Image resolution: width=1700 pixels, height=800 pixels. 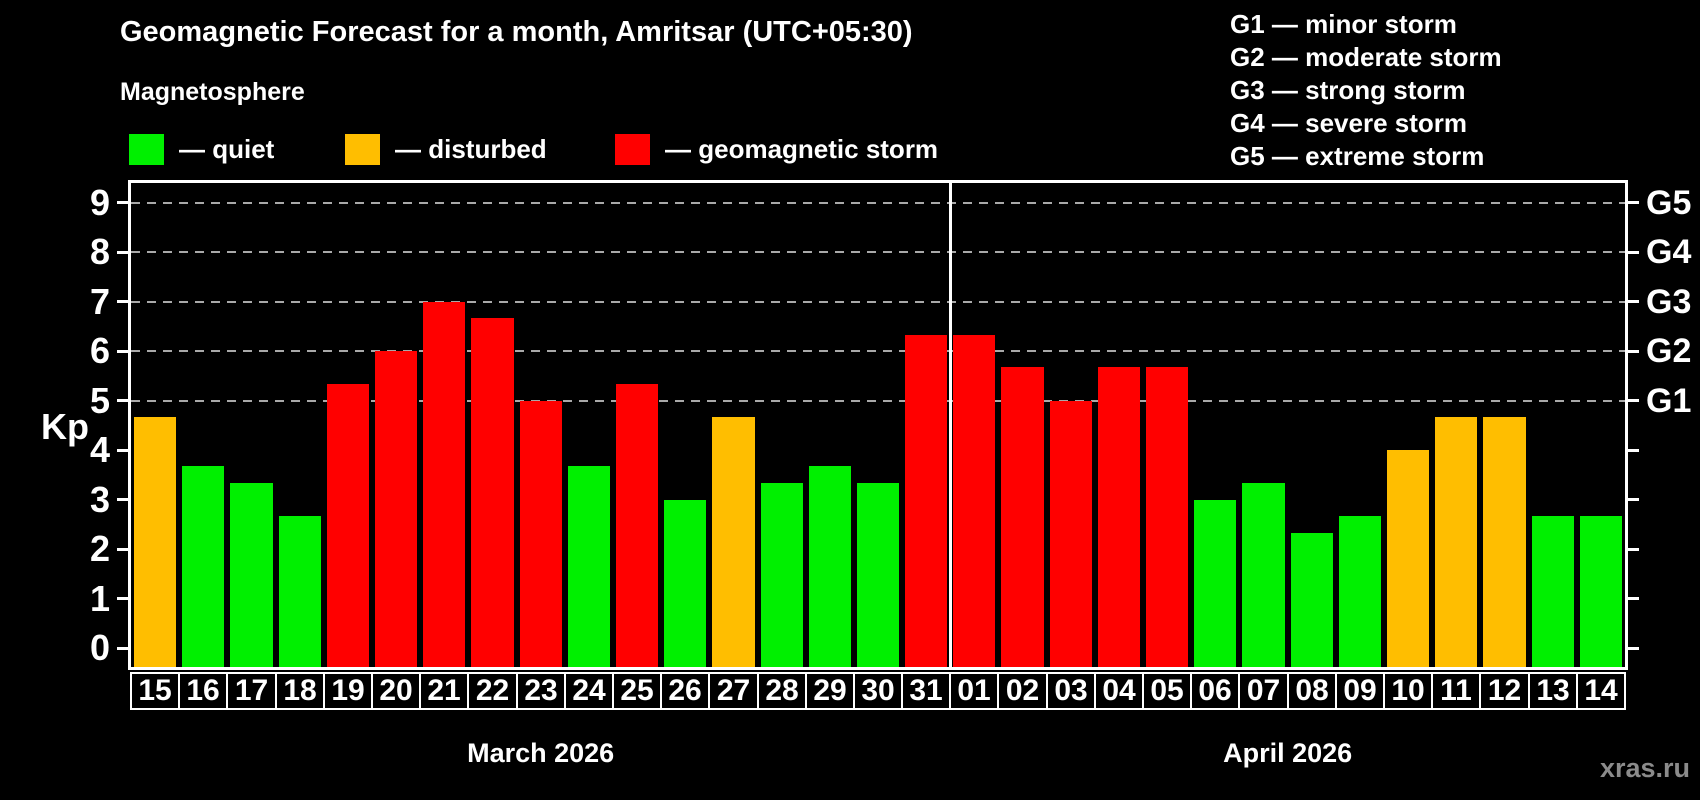 I want to click on day-label-april-09: 09, so click(x=1360, y=691).